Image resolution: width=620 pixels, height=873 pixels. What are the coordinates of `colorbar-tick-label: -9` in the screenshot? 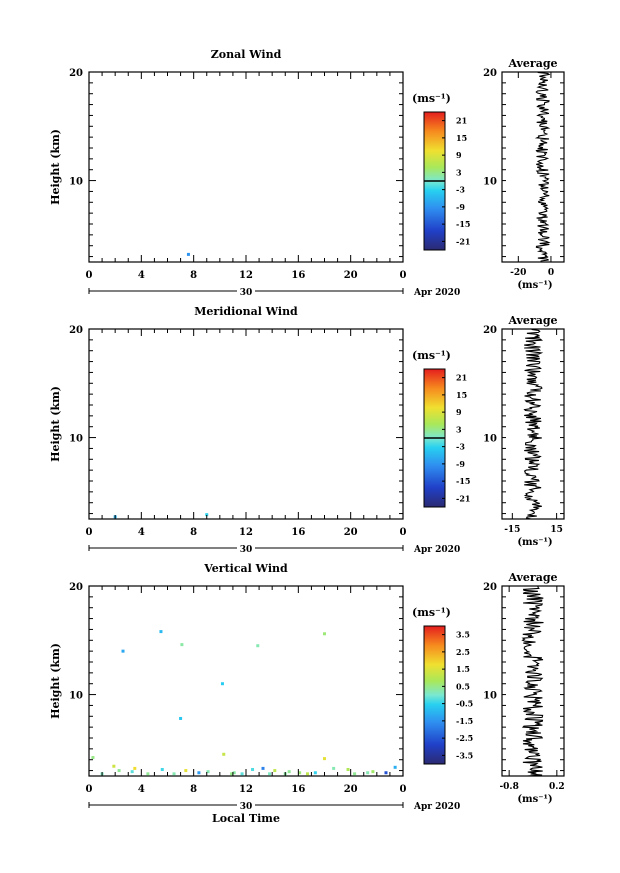 It's located at (460, 464).